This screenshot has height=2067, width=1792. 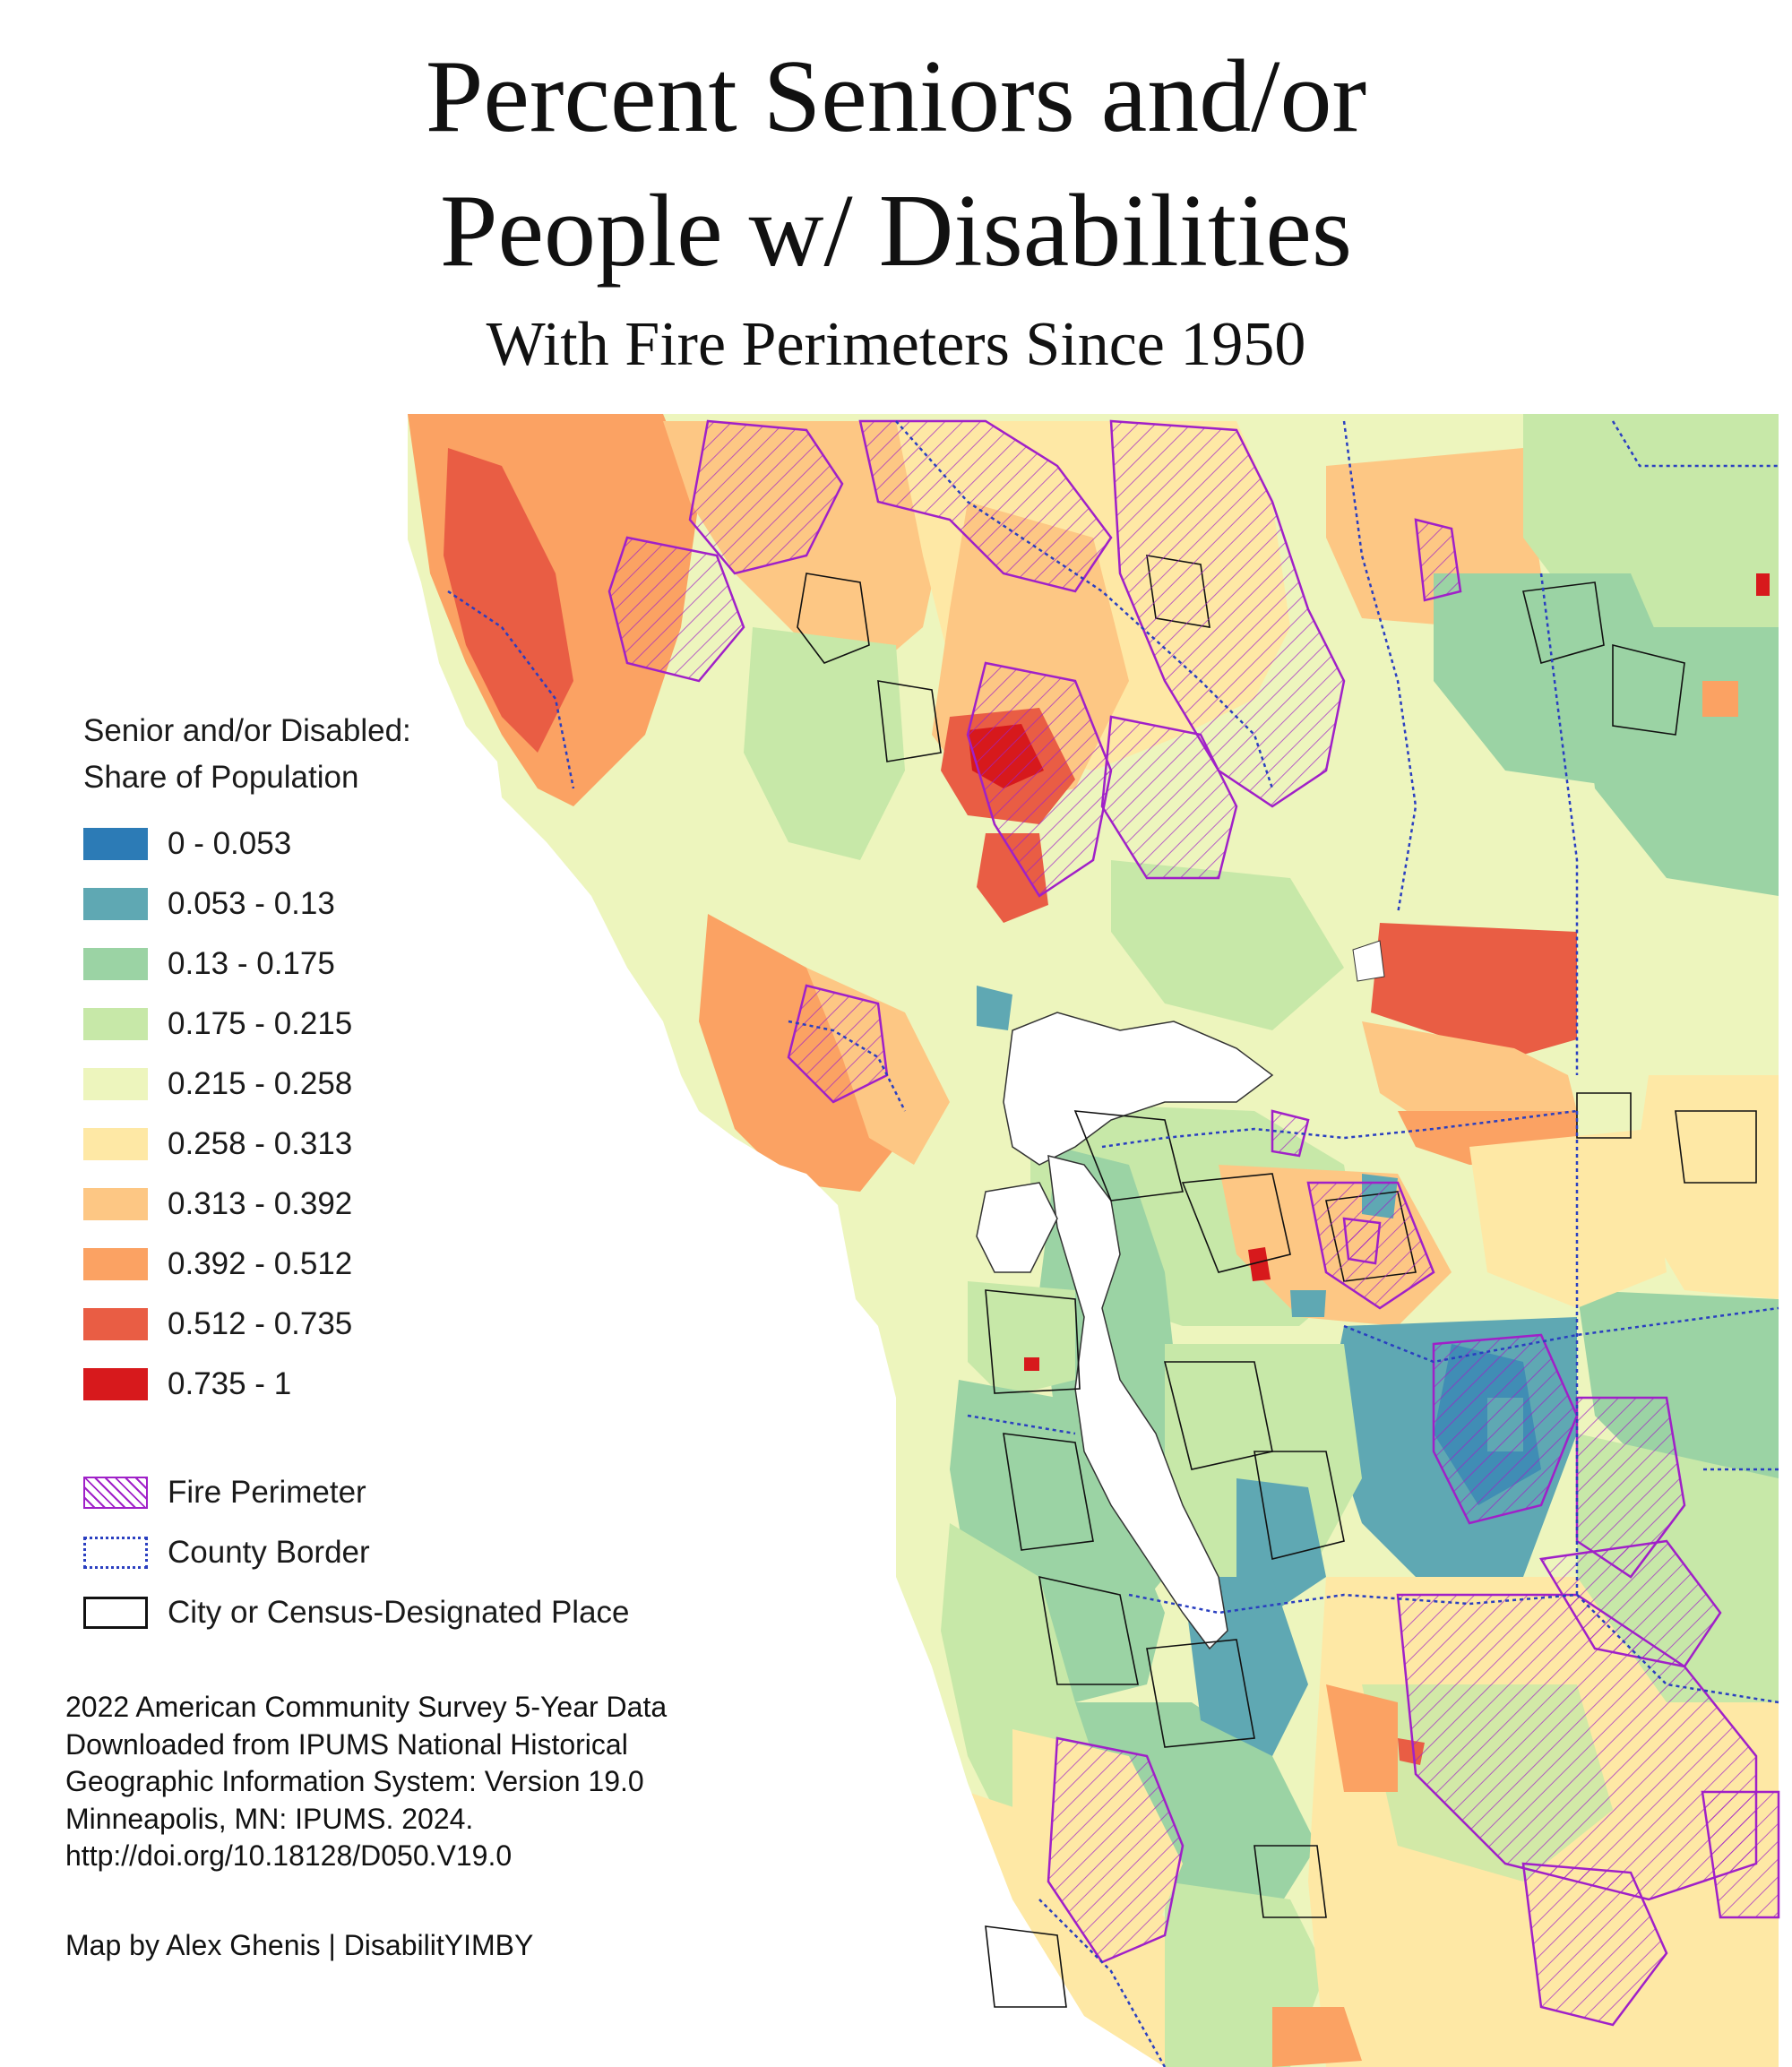 I want to click on legend-class-label: 0.512 - 0.735, so click(x=260, y=1323).